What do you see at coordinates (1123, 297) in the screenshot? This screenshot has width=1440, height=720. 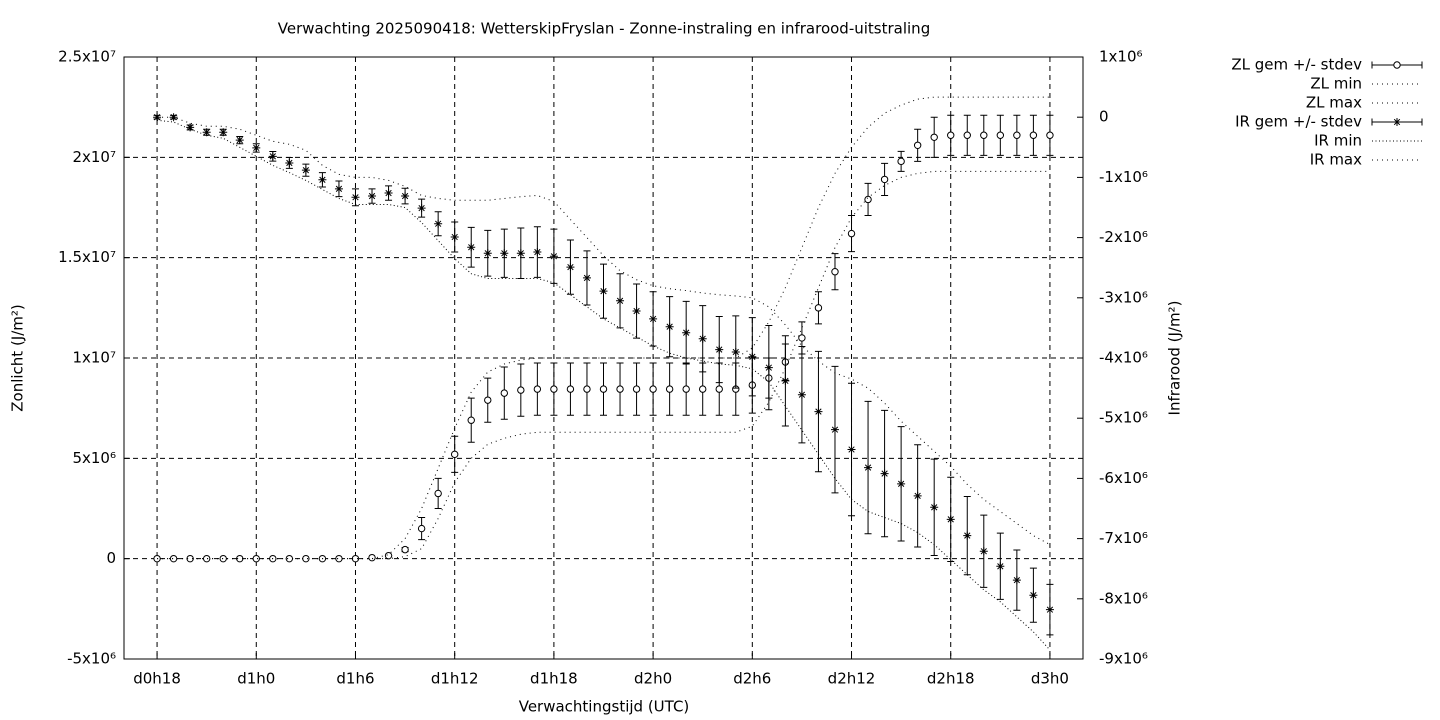 I see `y2-tick-label: -3x10⁶` at bounding box center [1123, 297].